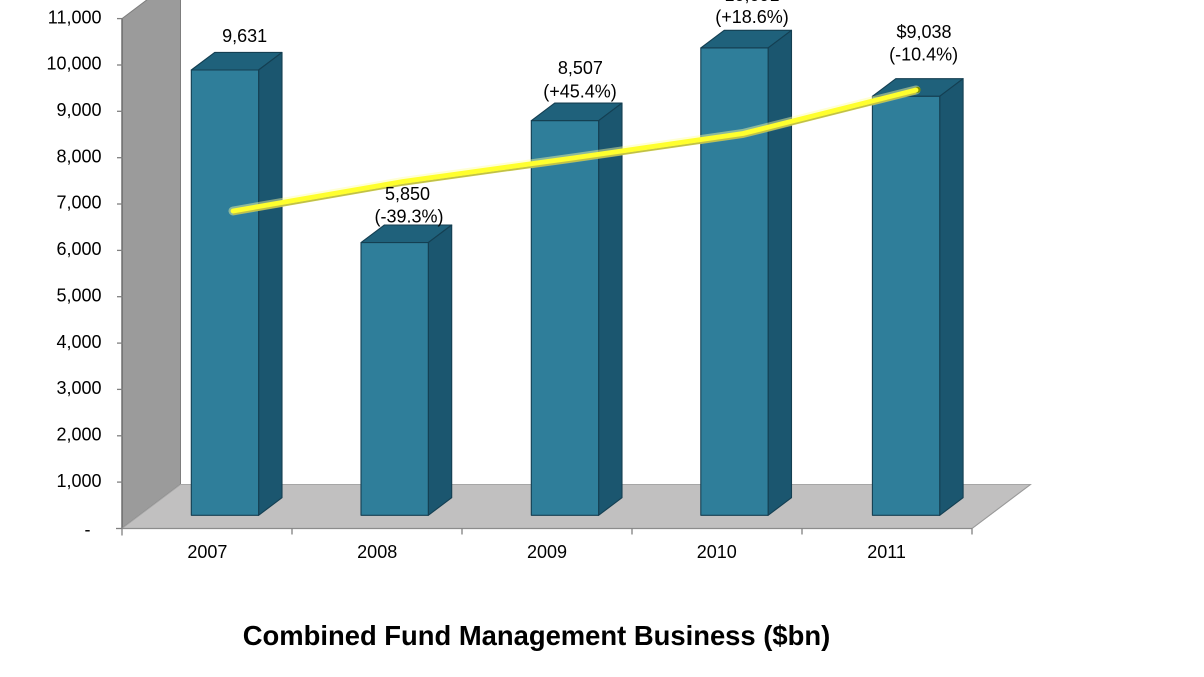 The width and height of the screenshot is (1204, 677). What do you see at coordinates (244, 36) in the screenshot?
I see `svg-text: 9,631` at bounding box center [244, 36].